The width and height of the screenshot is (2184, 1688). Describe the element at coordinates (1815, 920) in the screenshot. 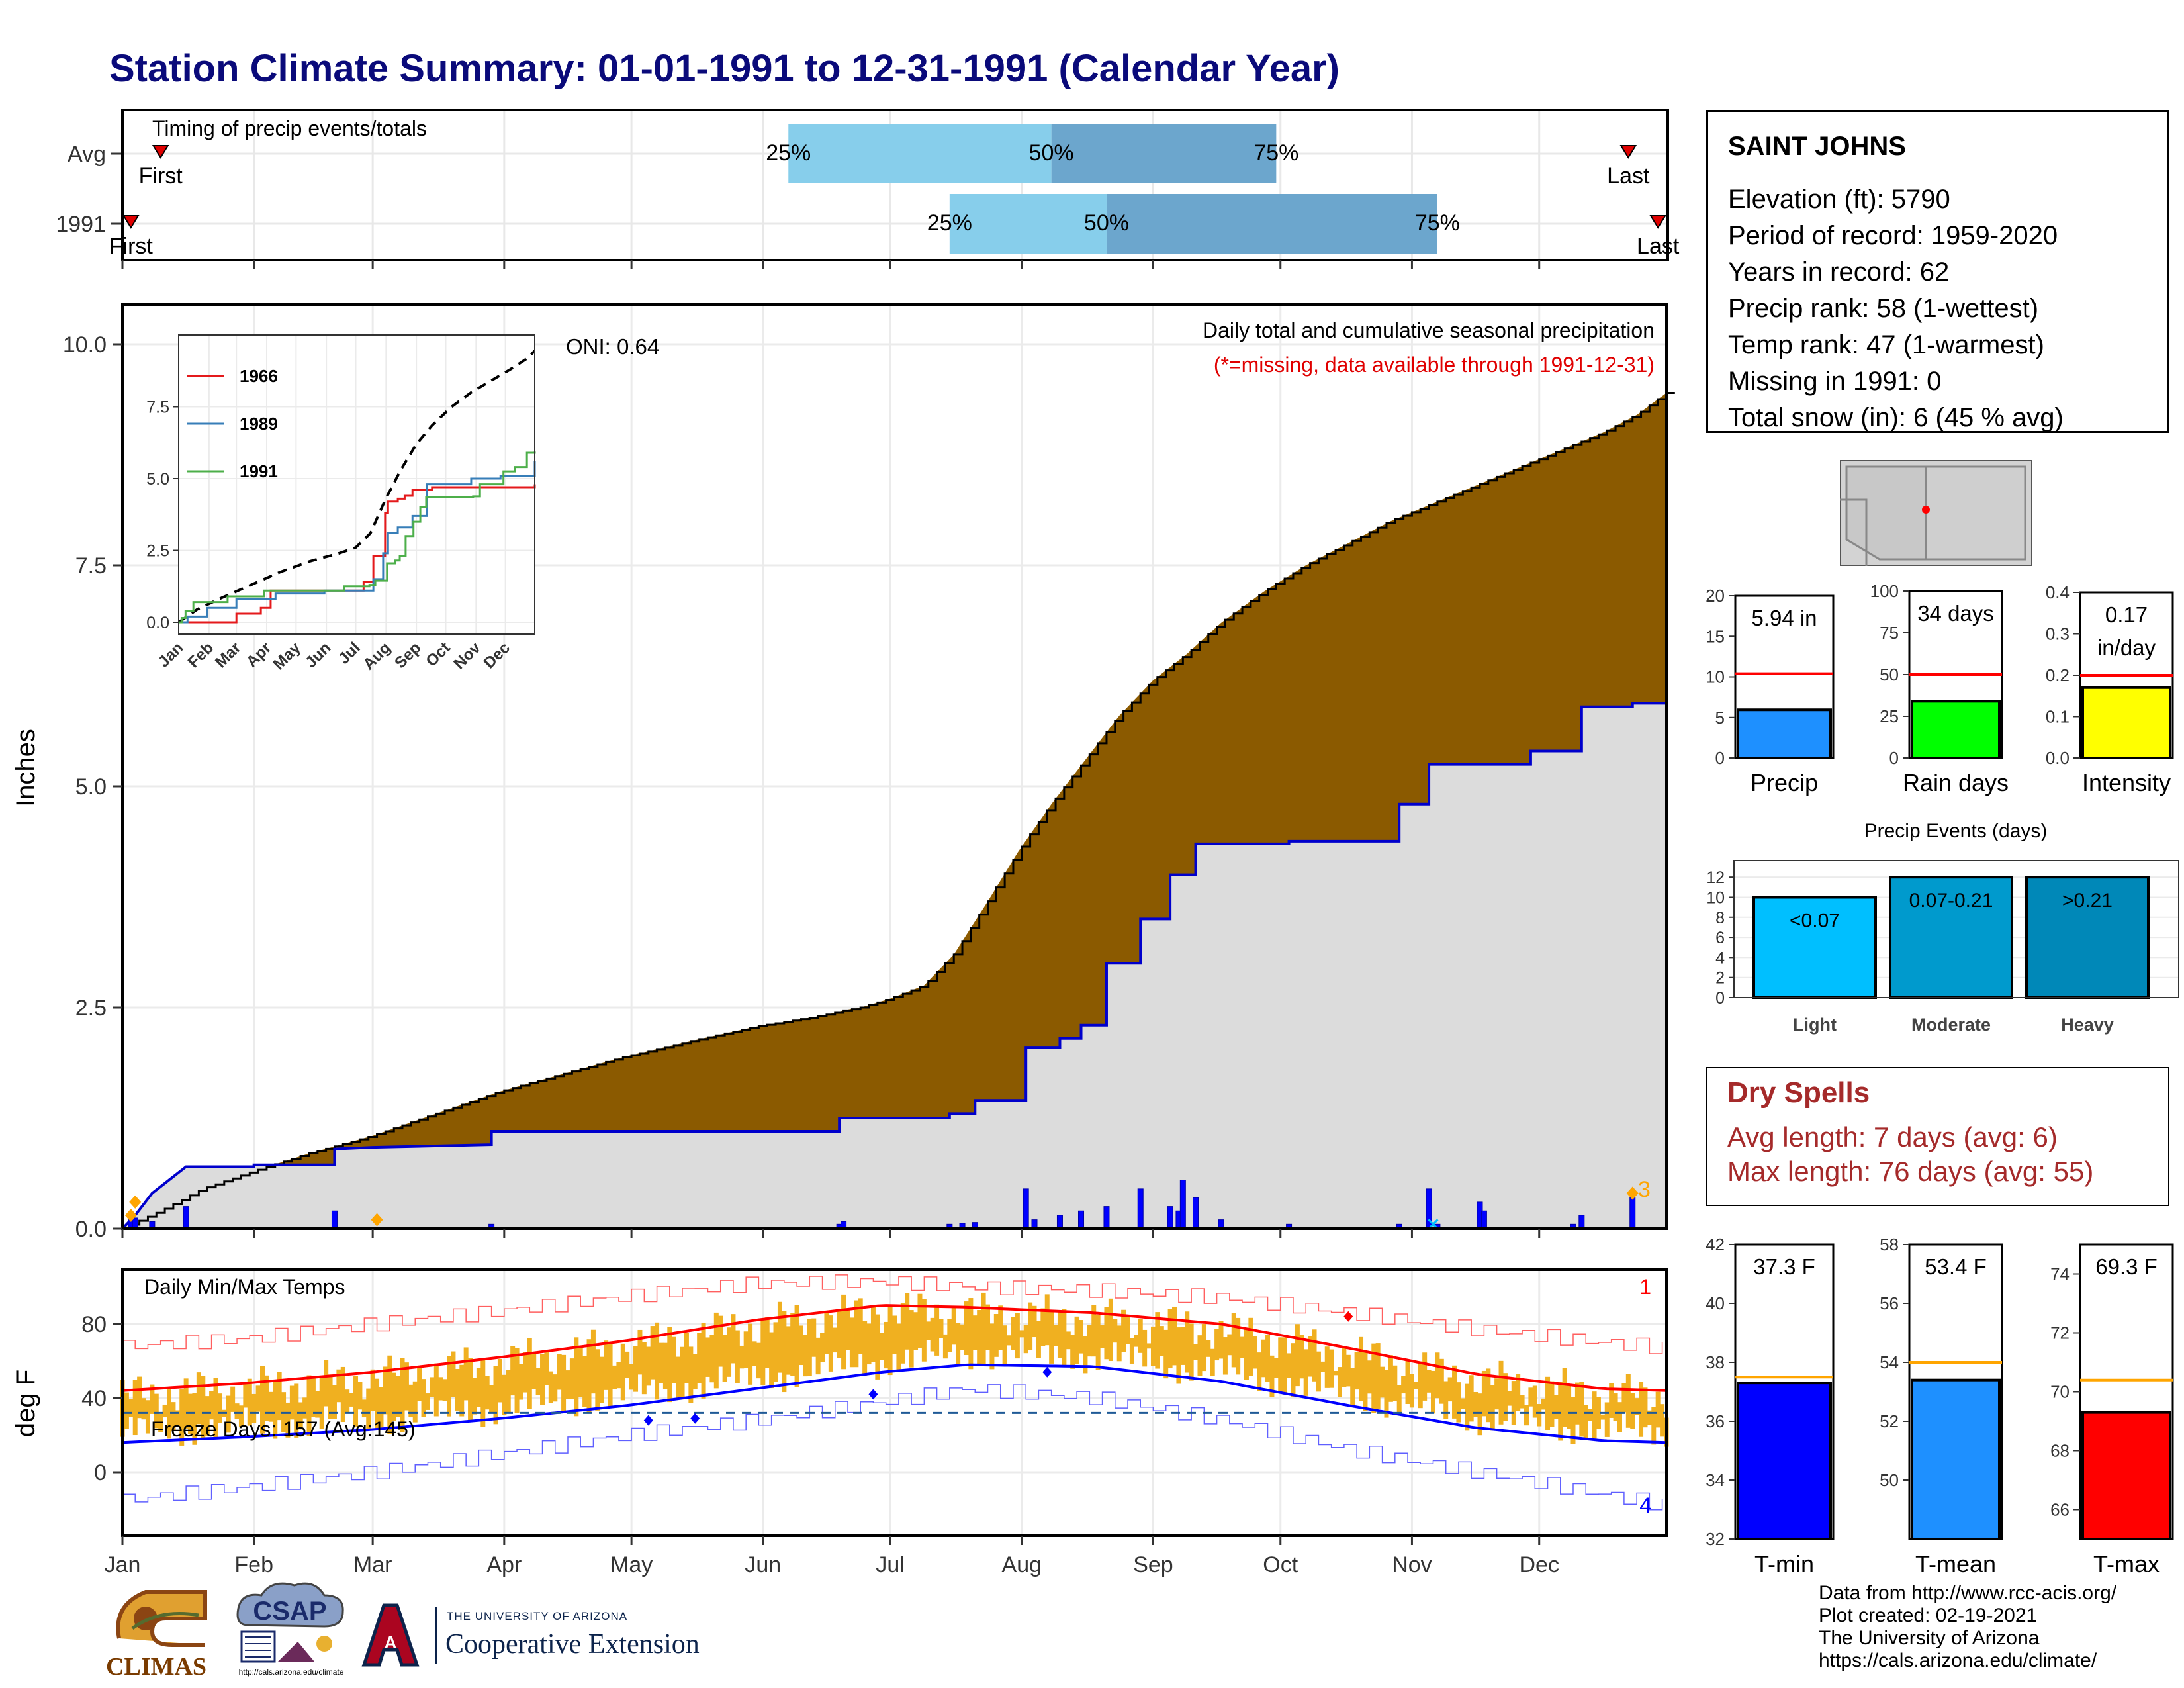

I see `event-bar-label: <0.07` at that location.